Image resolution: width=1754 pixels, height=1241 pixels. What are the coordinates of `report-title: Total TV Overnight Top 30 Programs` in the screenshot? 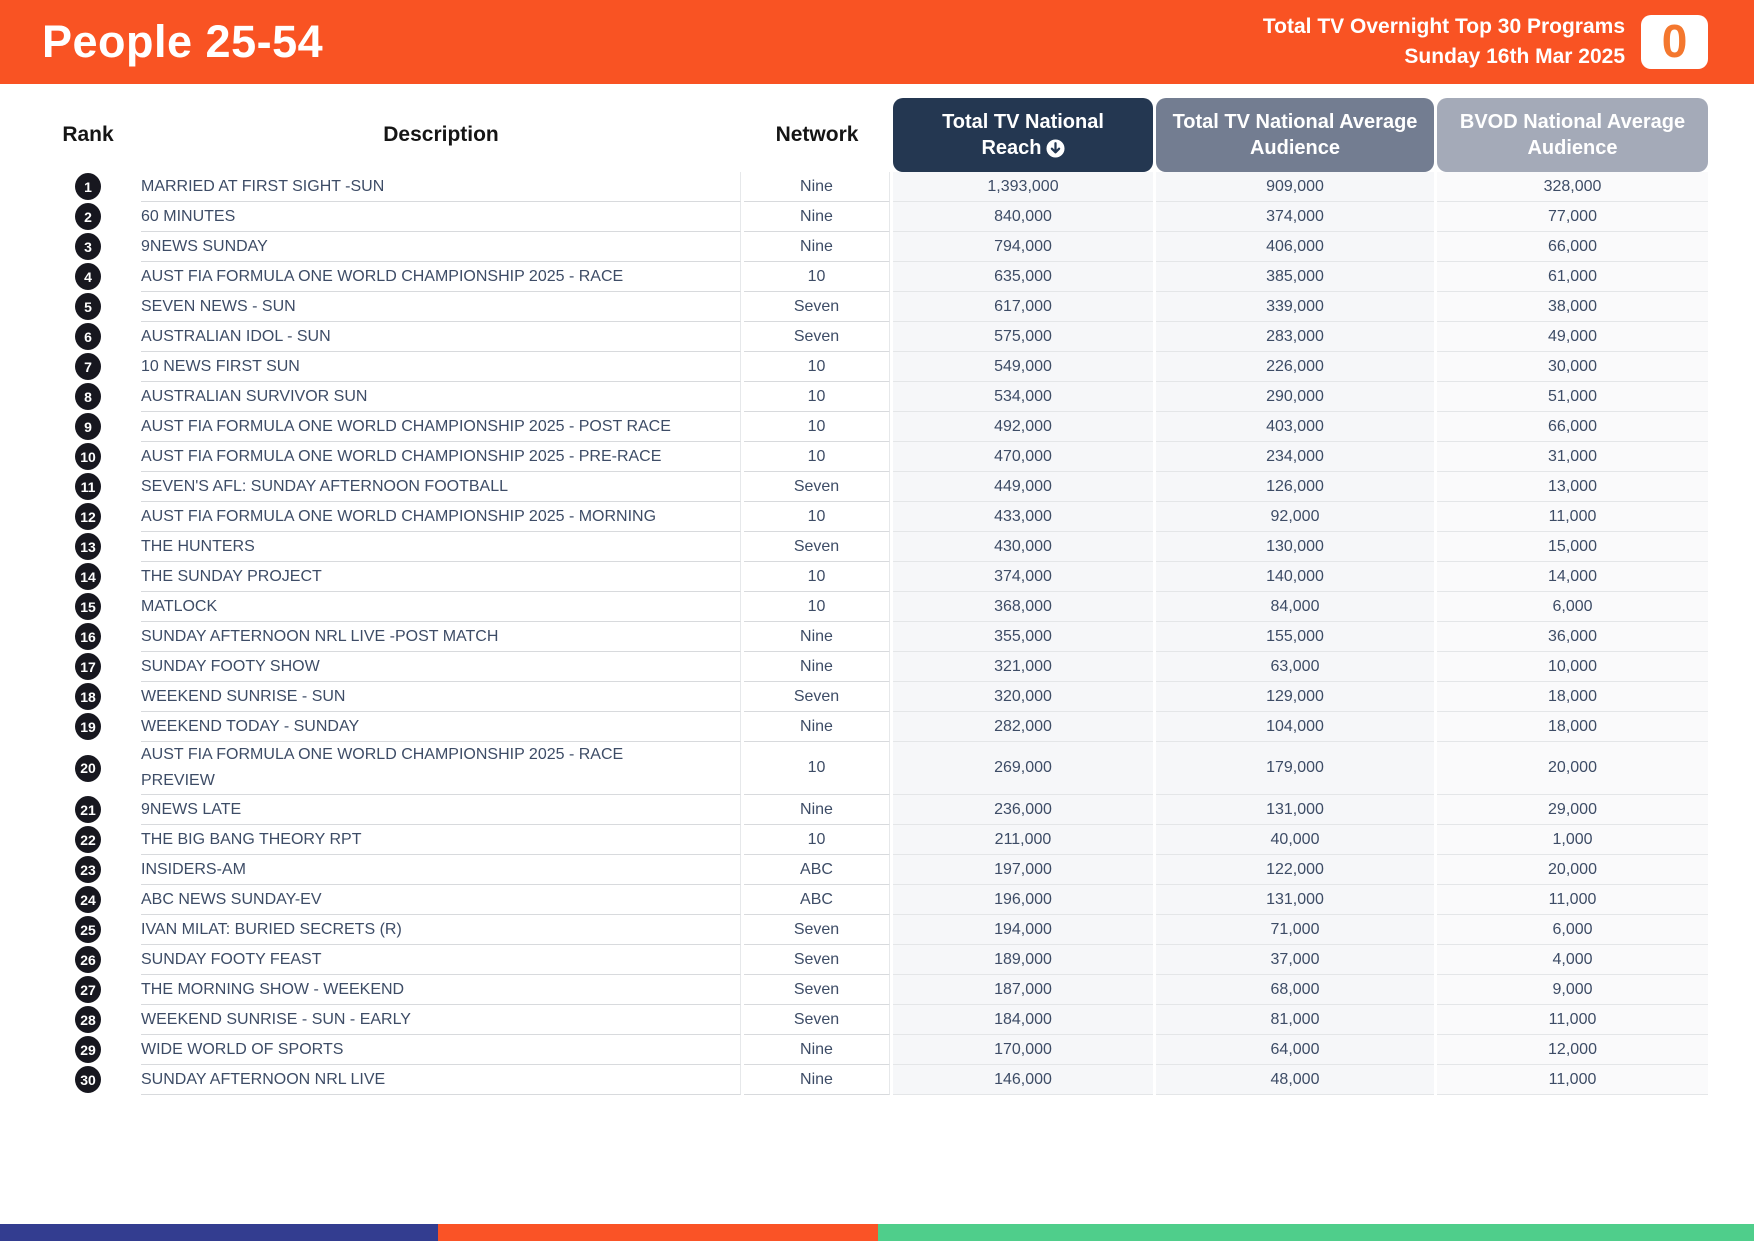 It's located at (1443, 26).